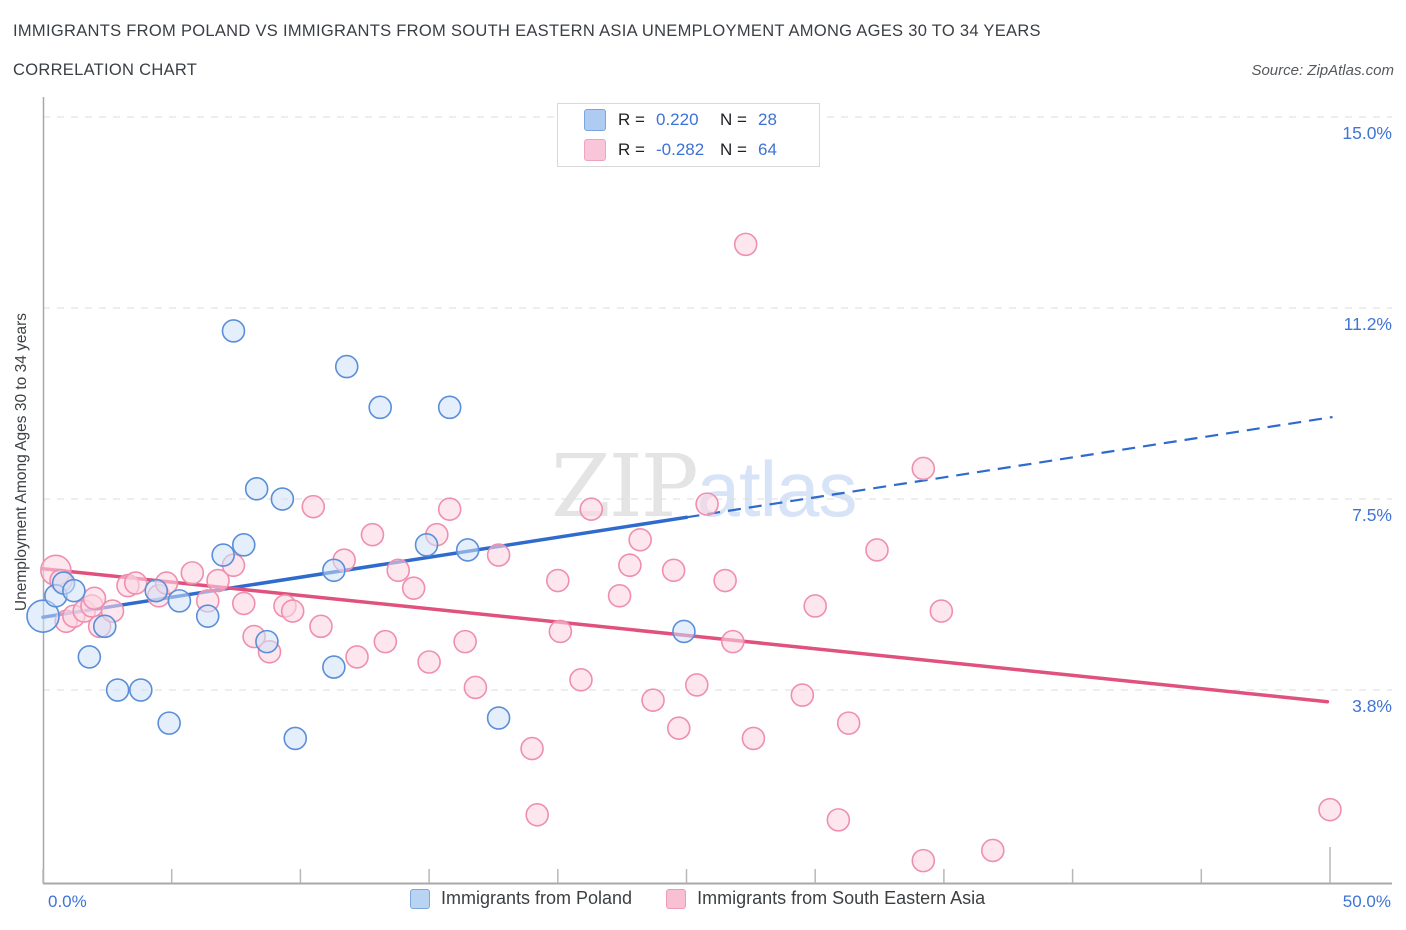  What do you see at coordinates (688, 135) in the screenshot?
I see `correlation-stats-panel: R = 0.220 N = 28 R = -0.282 N = 64` at bounding box center [688, 135].